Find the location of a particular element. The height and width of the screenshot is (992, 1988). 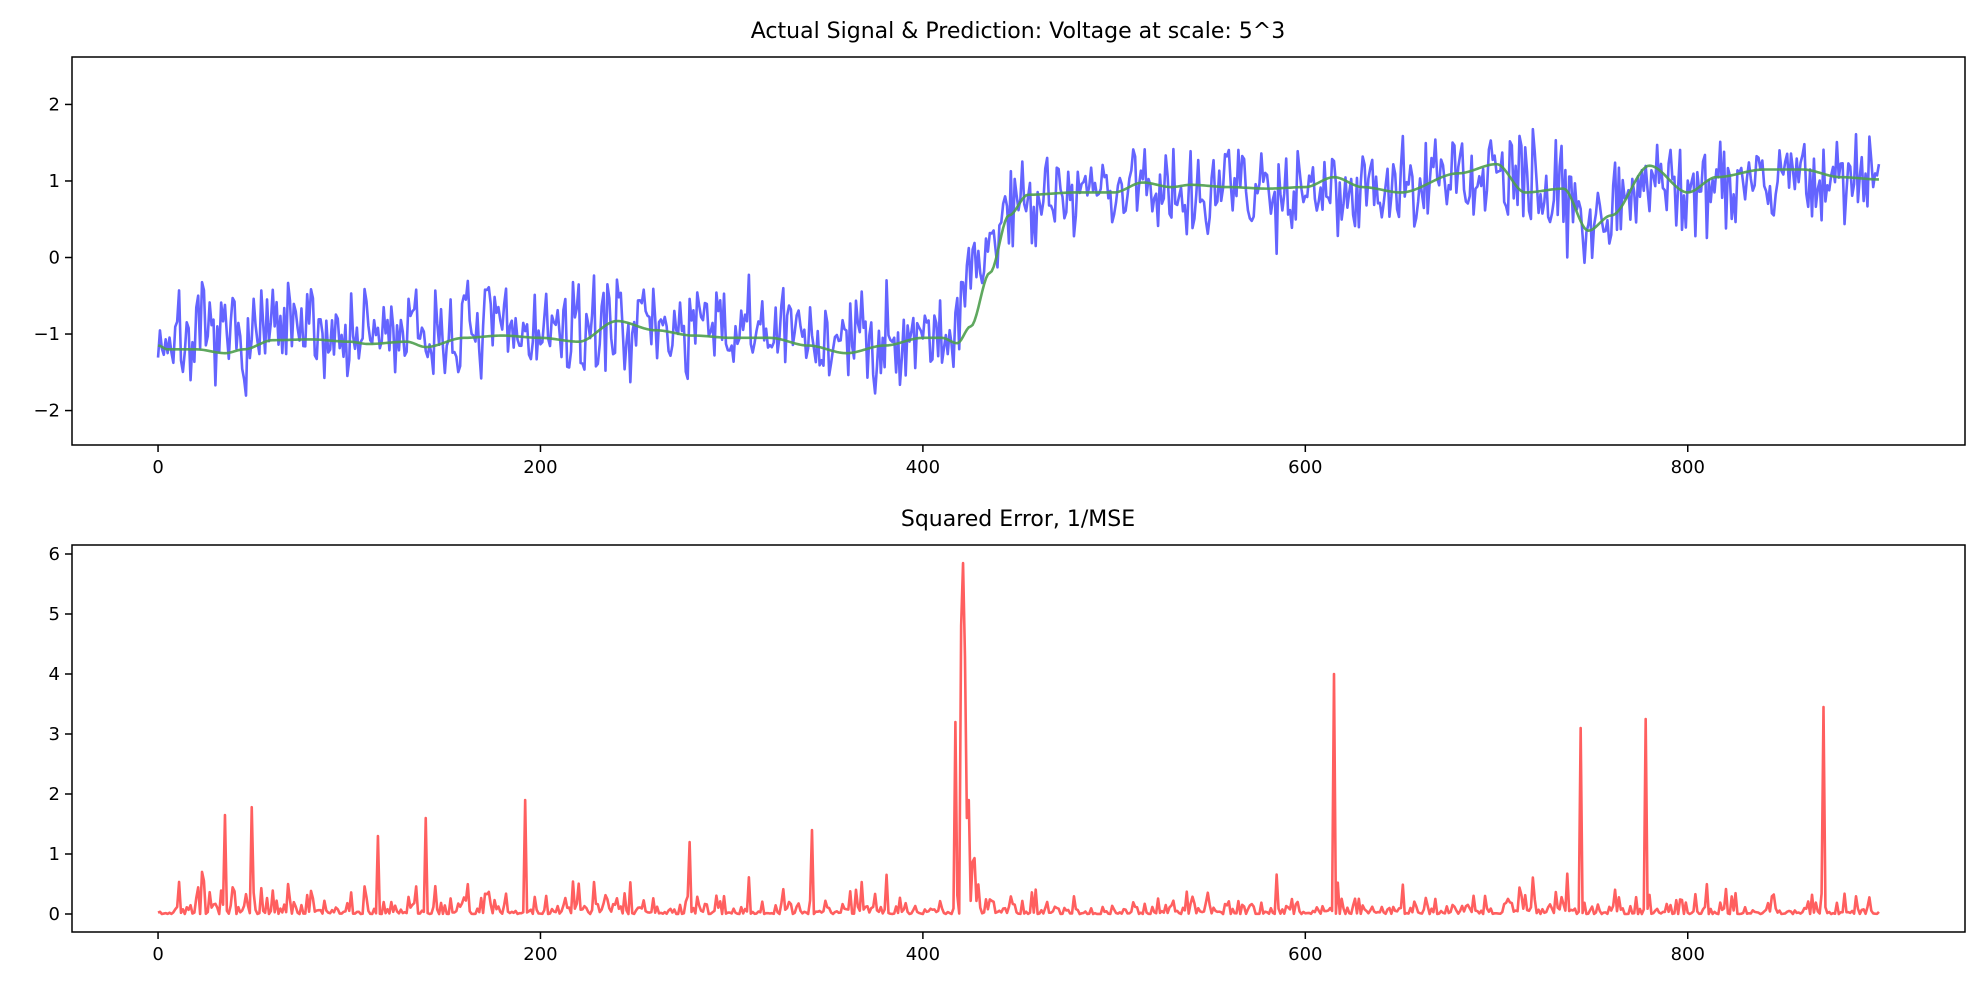

error-y-axis: 0 1 2 3 4 5 6 is located at coordinates (60, 734).